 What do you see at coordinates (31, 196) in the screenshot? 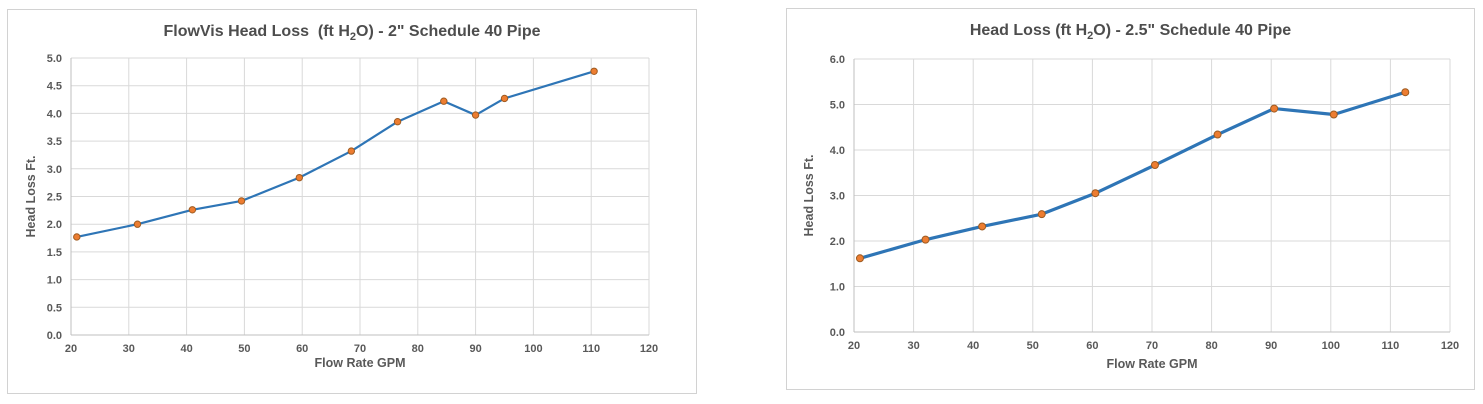
I see `left-y-axis-title: Head Loss Ft.` at bounding box center [31, 196].